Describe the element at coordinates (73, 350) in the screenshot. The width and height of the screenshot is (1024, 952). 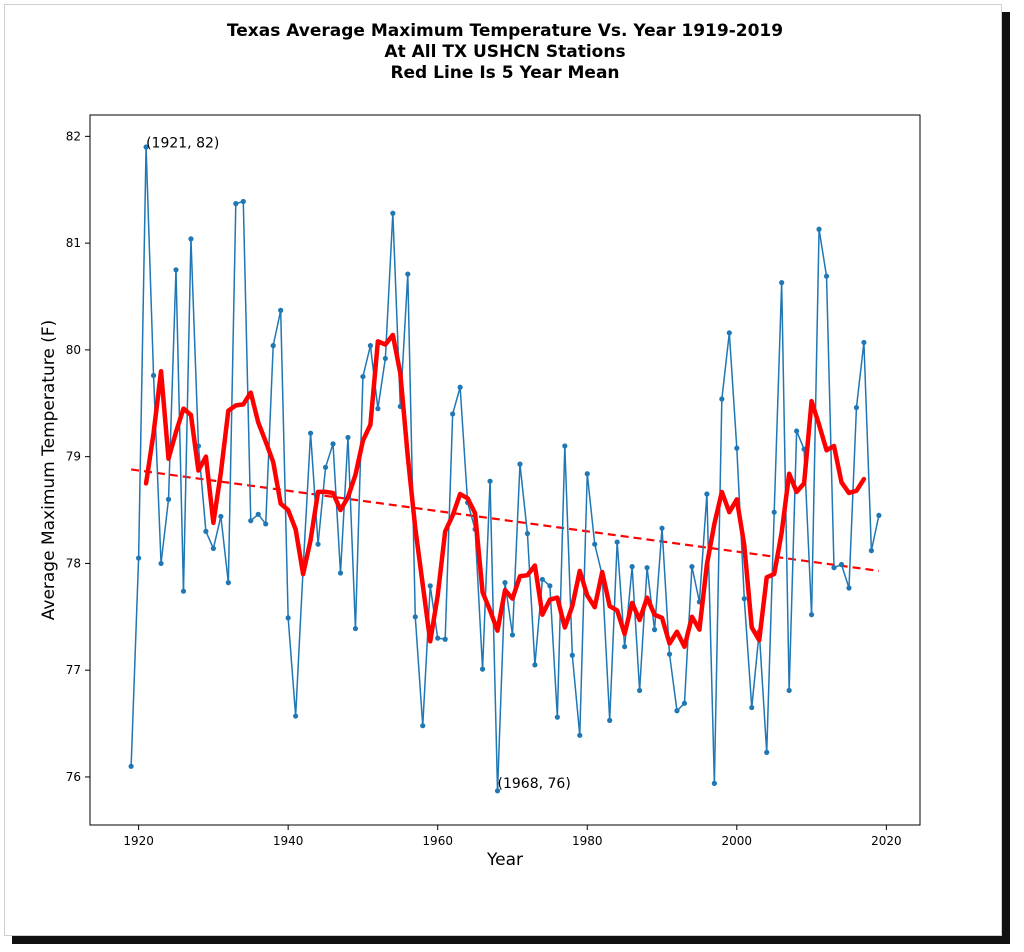
I see `y-tick-label: 80` at that location.